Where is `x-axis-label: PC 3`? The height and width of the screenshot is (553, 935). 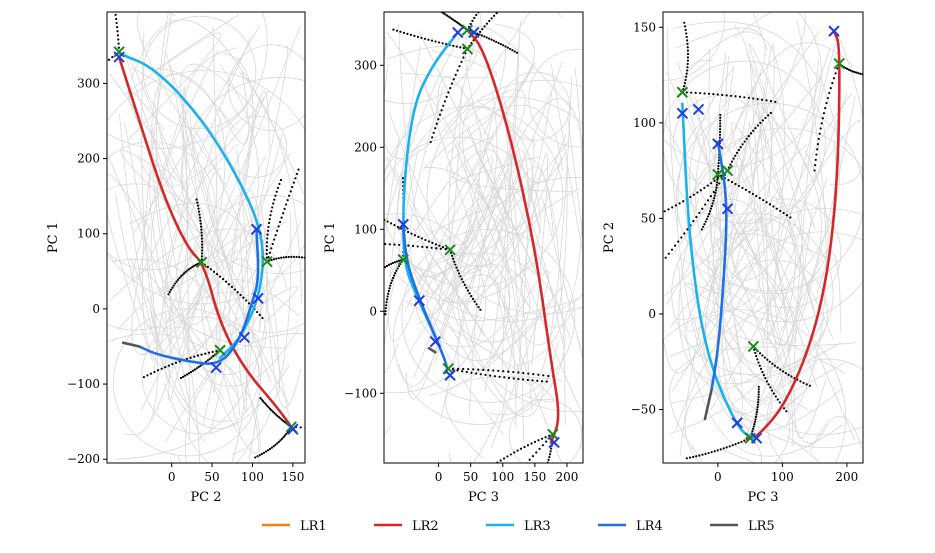
x-axis-label: PC 3 is located at coordinates (483, 497).